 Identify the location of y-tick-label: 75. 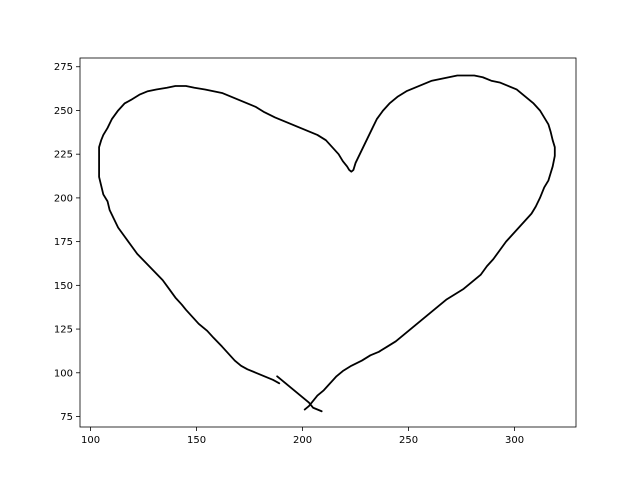
(66, 417).